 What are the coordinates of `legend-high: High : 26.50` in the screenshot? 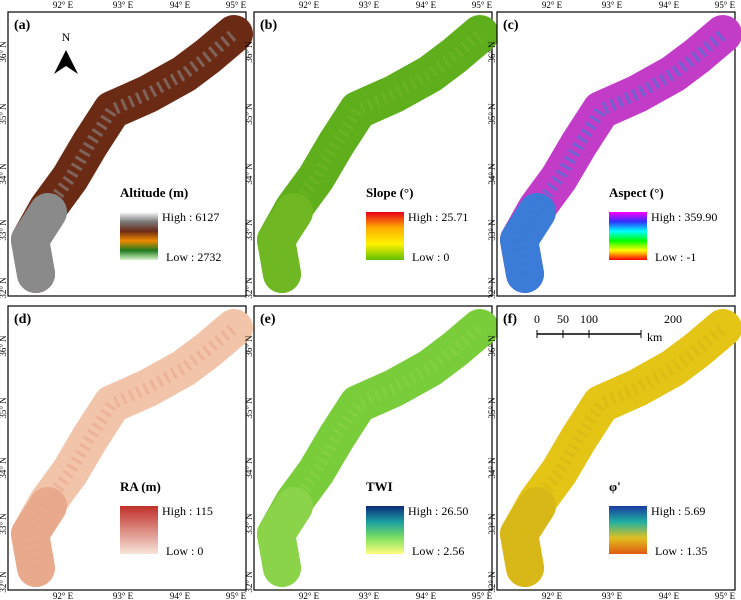 It's located at (438, 511).